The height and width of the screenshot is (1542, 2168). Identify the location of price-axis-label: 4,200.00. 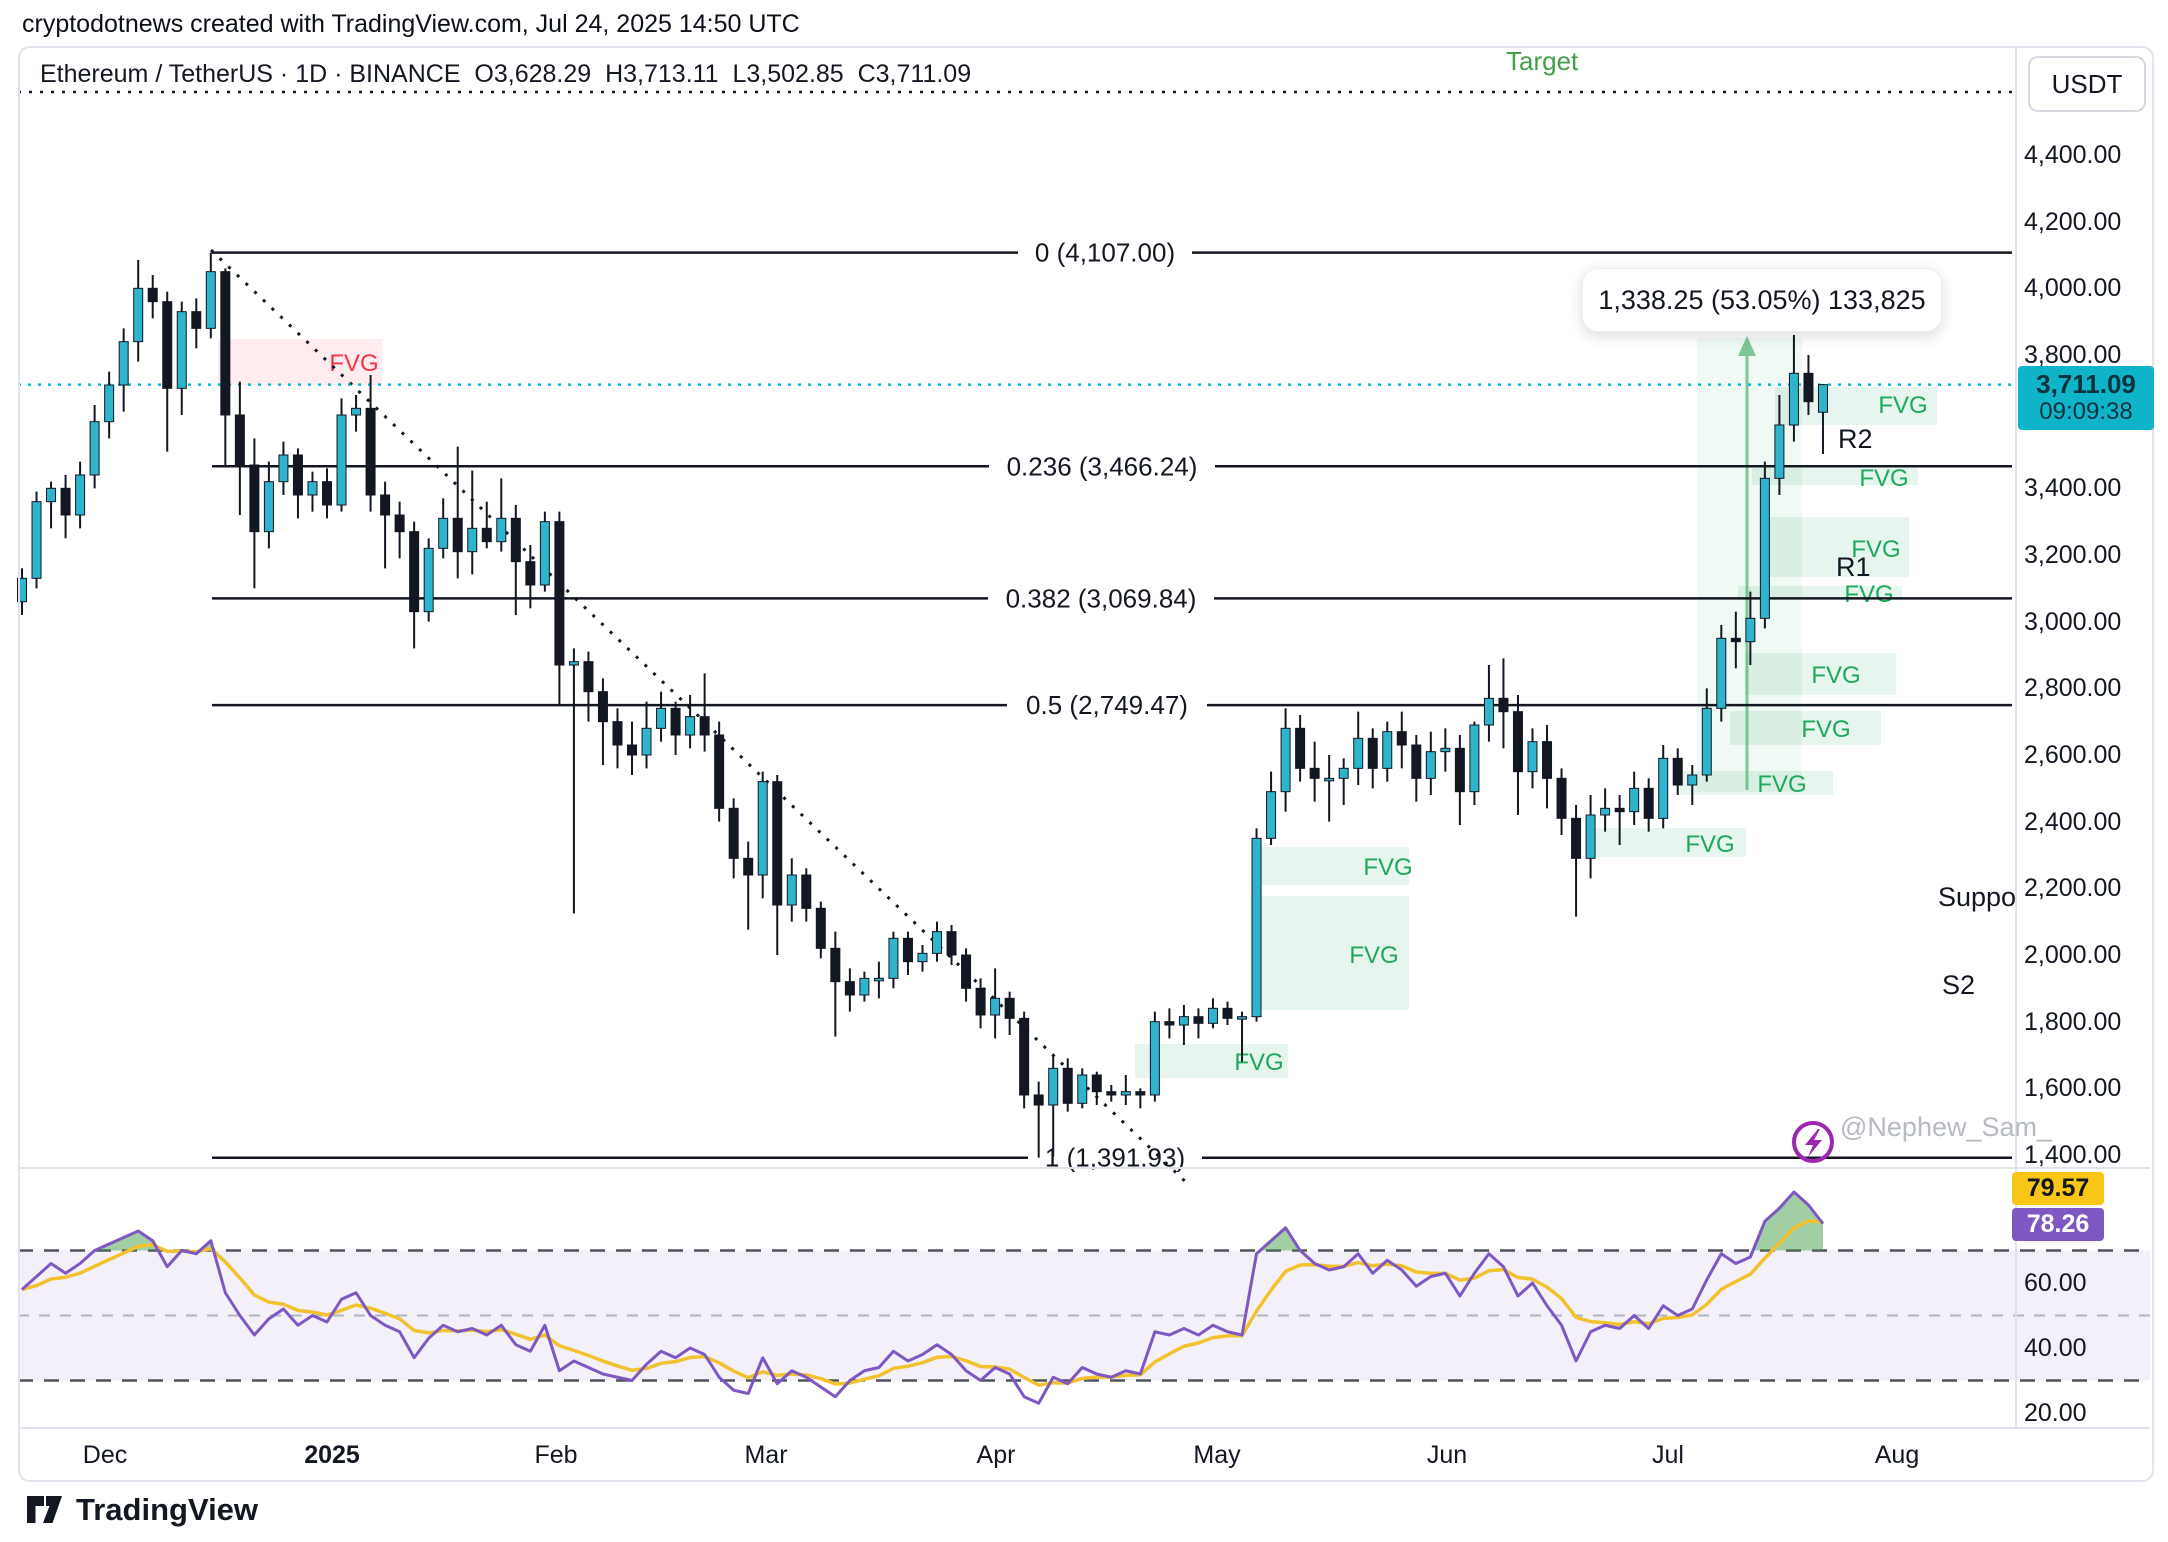
(2073, 221).